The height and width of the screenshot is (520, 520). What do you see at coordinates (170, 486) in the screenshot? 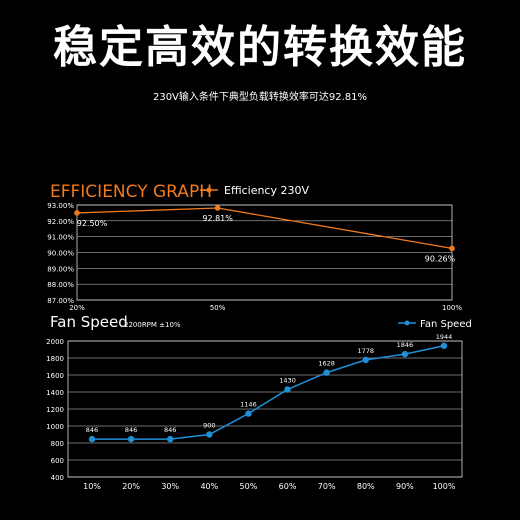
I see `fan-x-tick: 30%` at bounding box center [170, 486].